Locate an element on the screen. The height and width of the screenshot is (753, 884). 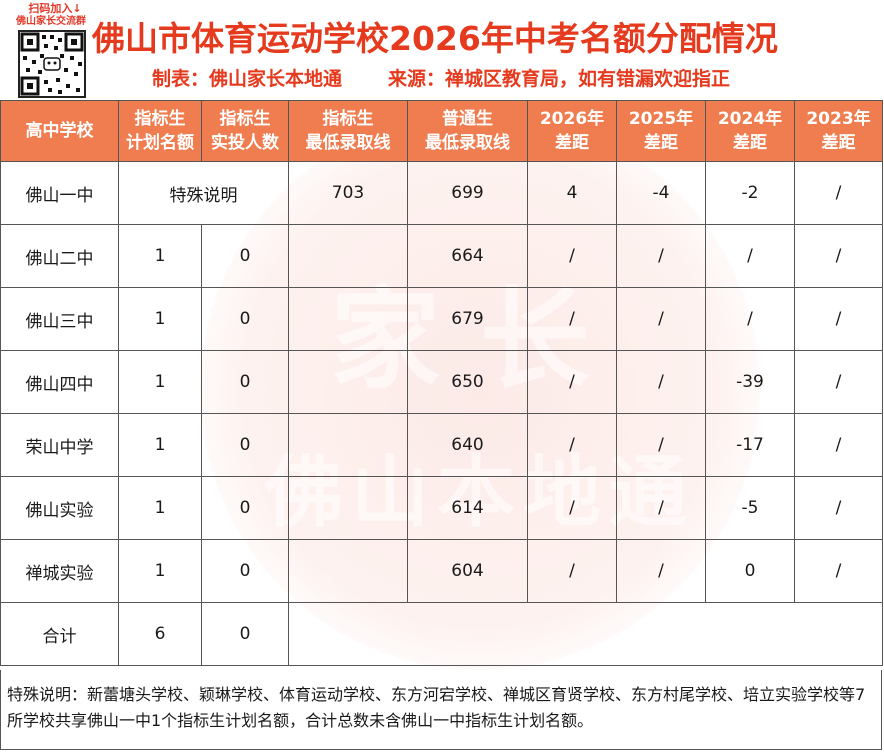
table-row: 禅城实验 1 0 604 / / 0 / is located at coordinates (441, 571).